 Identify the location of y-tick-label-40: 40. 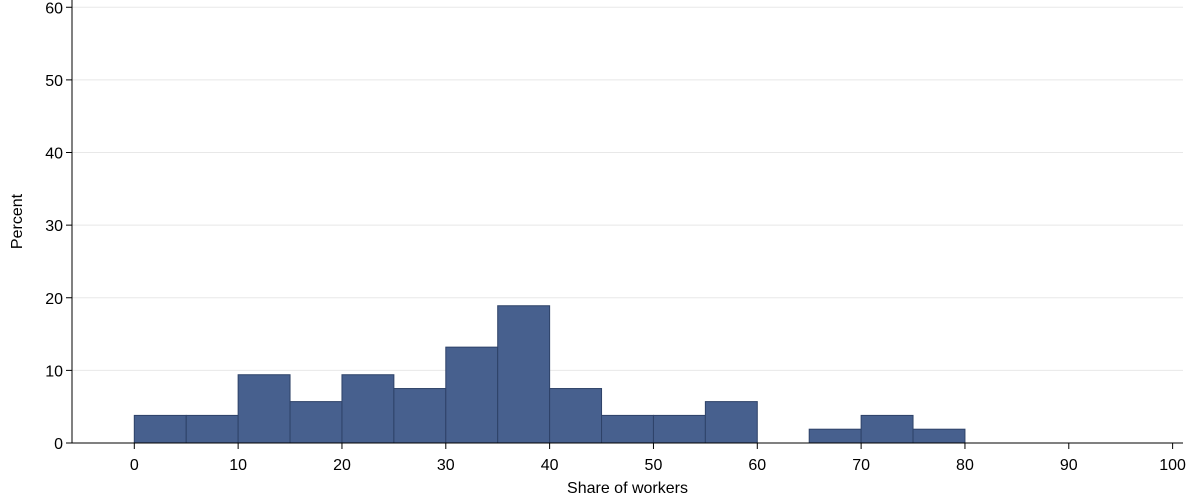
(54, 154).